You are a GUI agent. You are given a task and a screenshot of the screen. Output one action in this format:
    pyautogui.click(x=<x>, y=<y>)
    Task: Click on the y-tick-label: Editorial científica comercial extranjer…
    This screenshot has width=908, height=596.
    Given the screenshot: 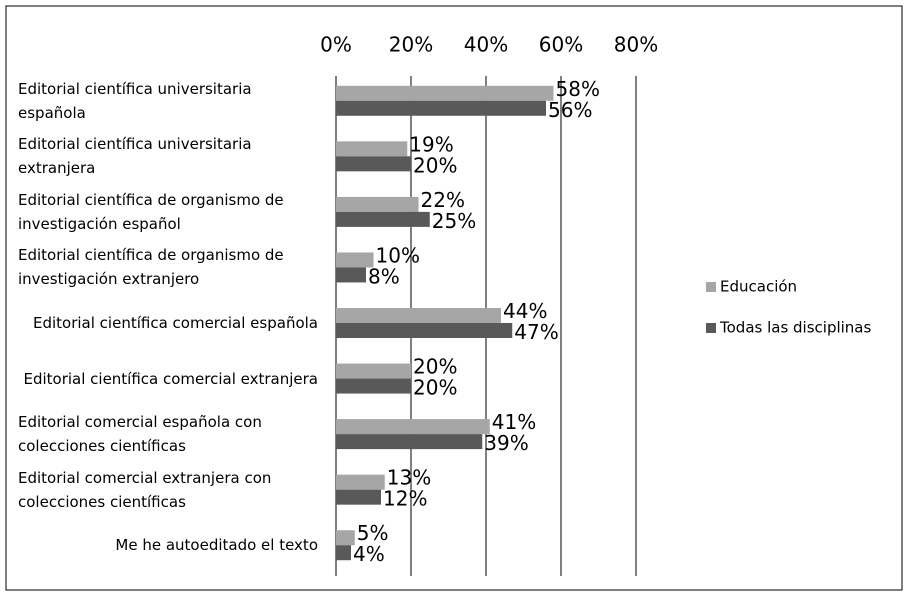 What is the action you would take?
    pyautogui.click(x=170, y=378)
    